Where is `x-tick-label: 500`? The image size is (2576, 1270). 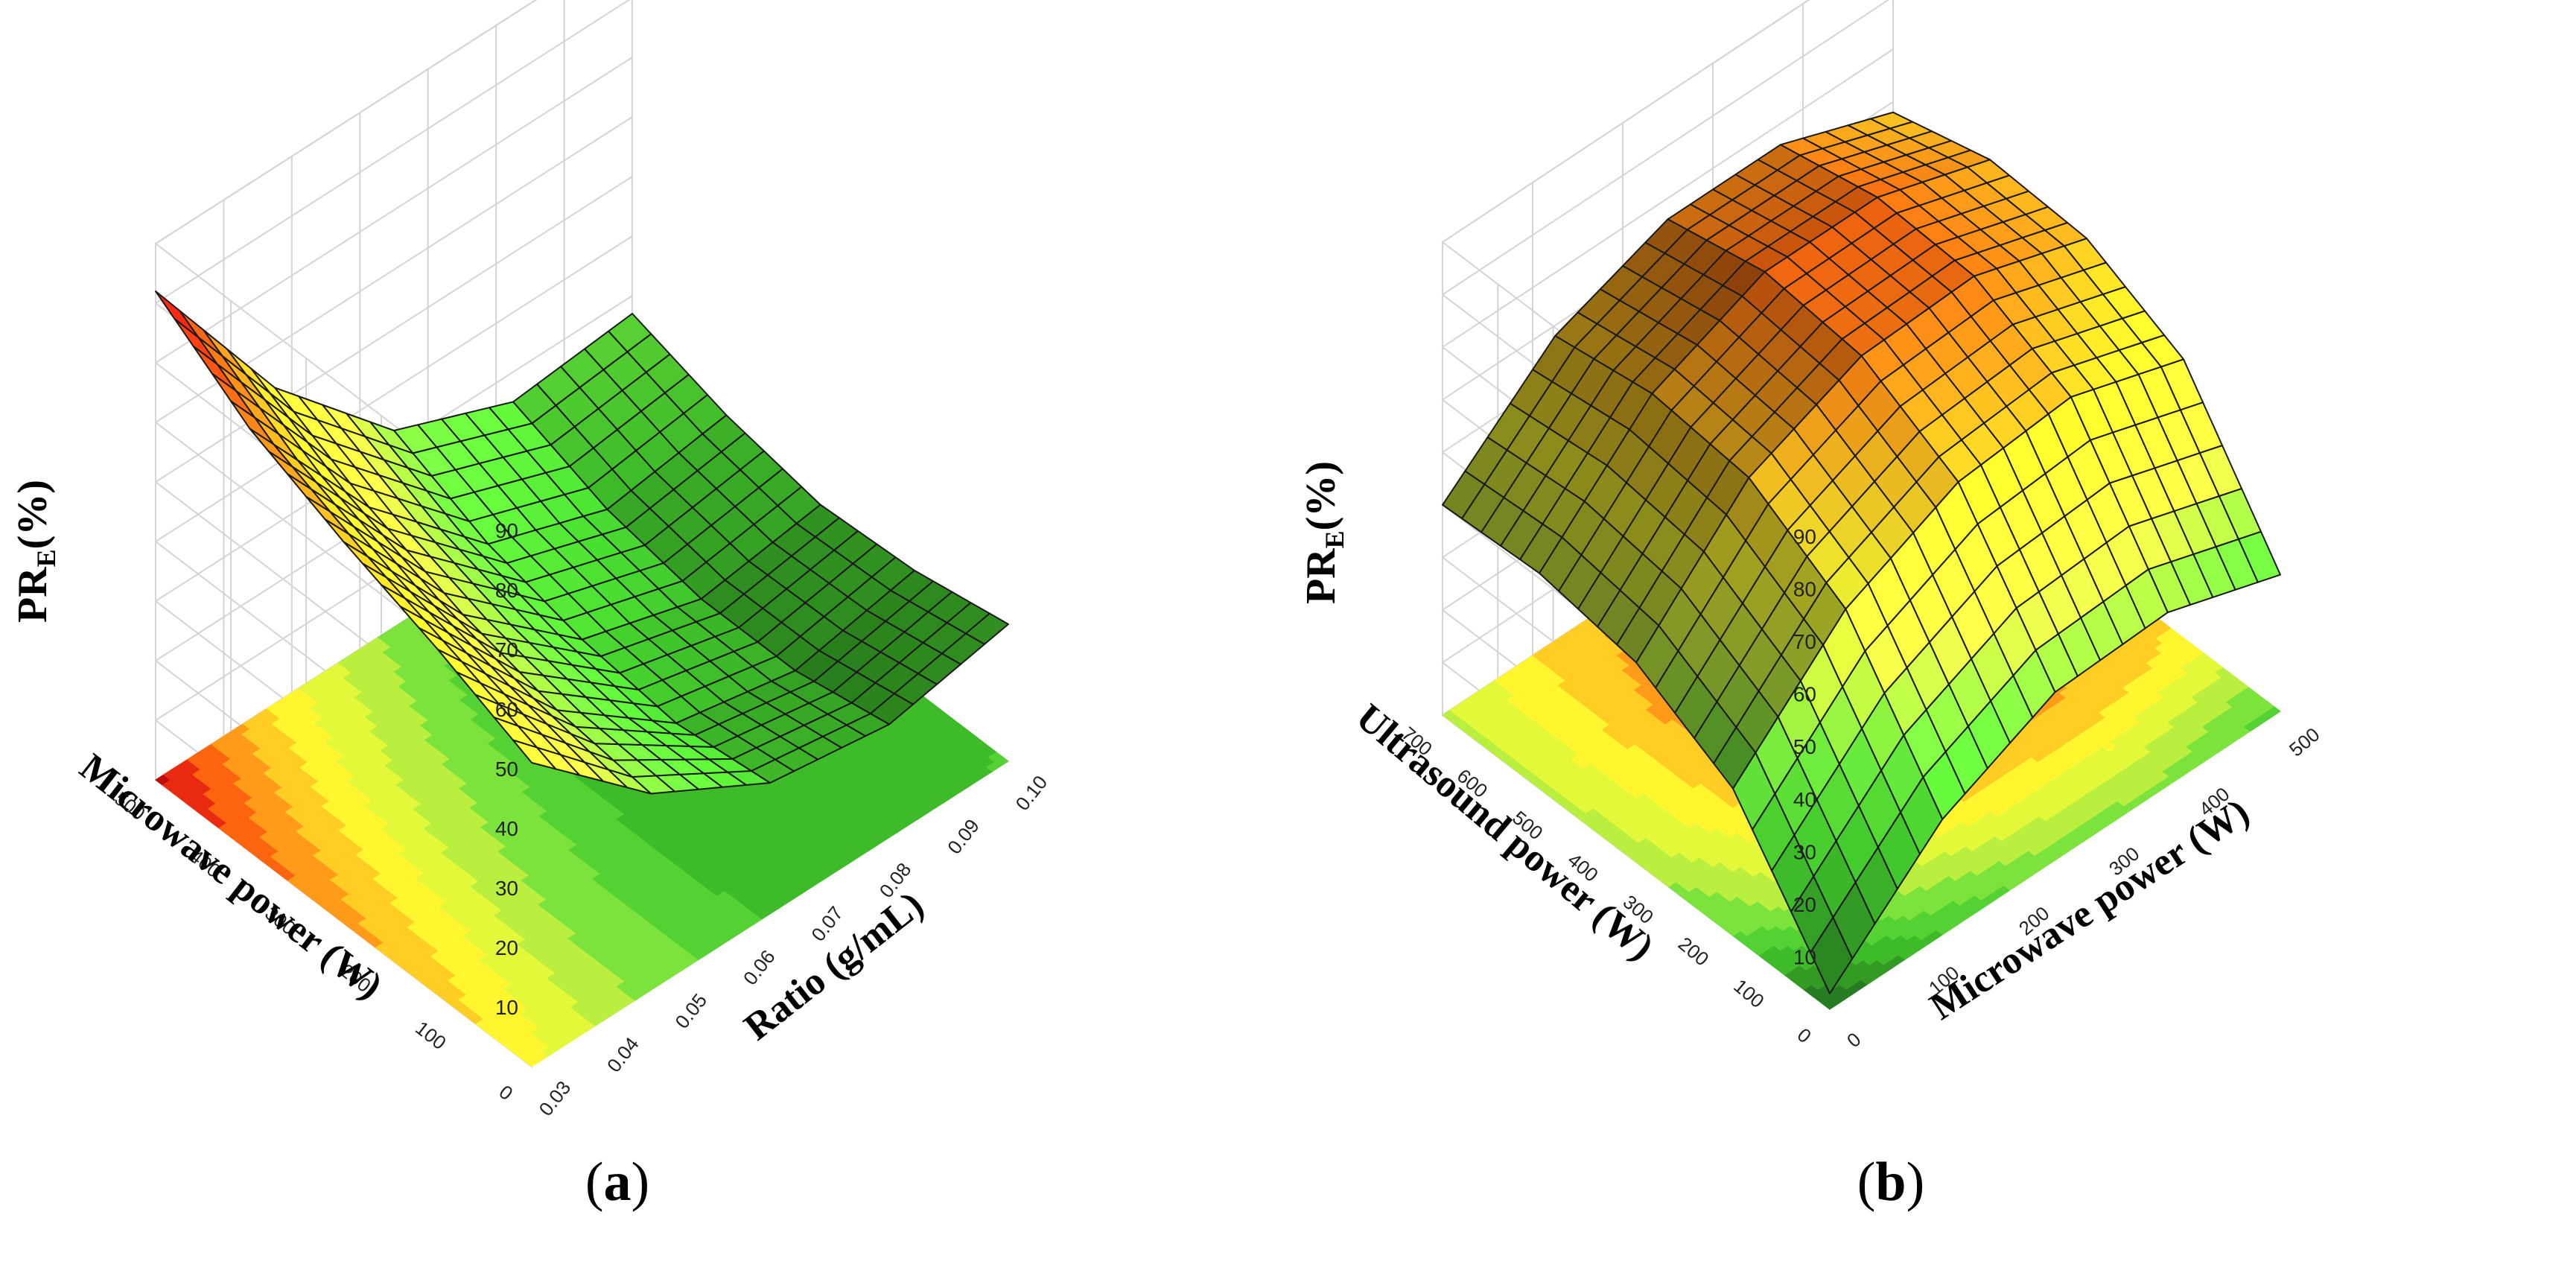
x-tick-label: 500 is located at coordinates (2304, 742).